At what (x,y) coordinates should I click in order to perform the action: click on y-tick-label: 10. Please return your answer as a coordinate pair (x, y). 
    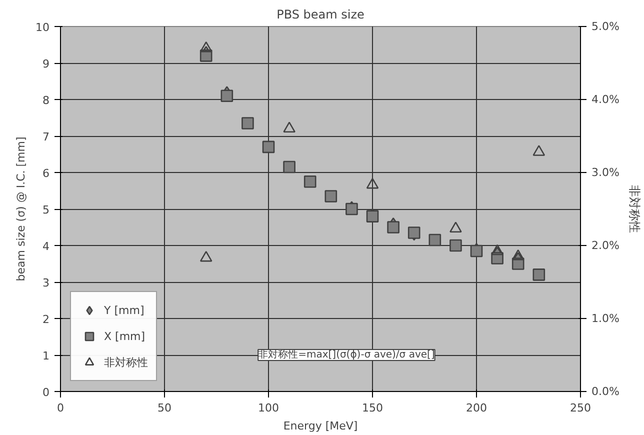
    Looking at the image, I should click on (43, 27).